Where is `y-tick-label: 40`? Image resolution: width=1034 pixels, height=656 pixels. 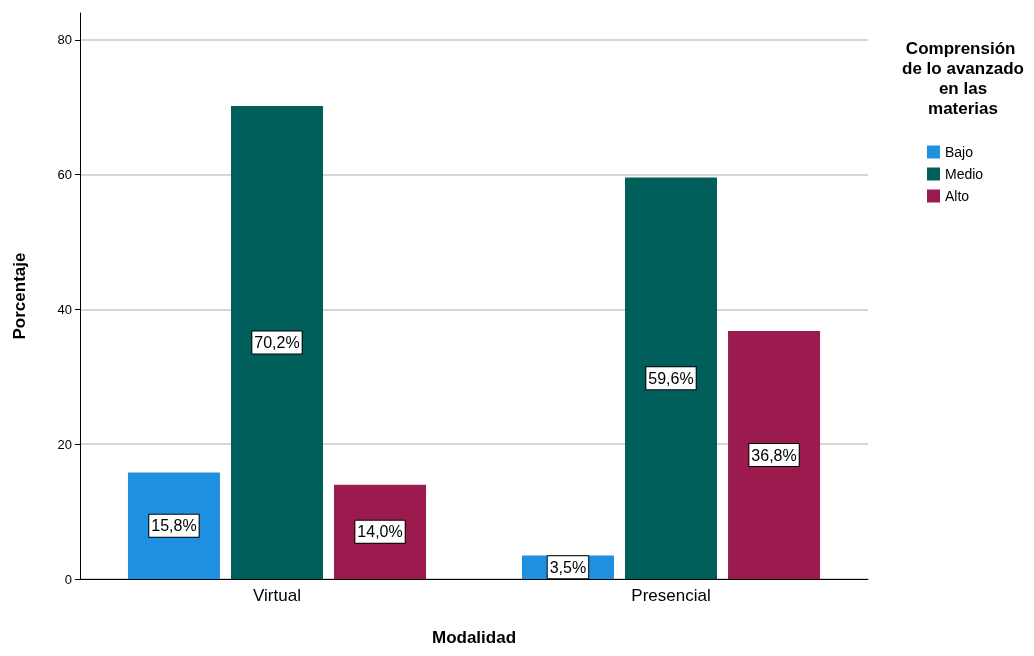 y-tick-label: 40 is located at coordinates (64, 309).